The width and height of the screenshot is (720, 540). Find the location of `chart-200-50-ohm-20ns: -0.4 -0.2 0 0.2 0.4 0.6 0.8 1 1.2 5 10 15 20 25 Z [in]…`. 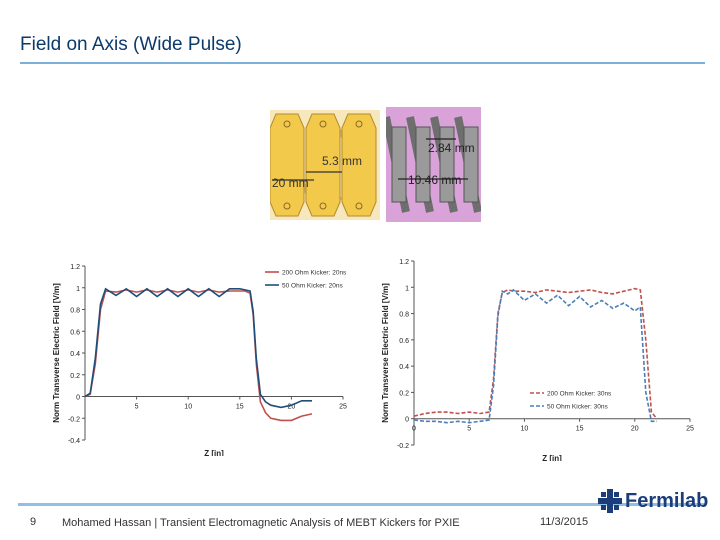

chart-200-50-ohm-20ns: -0.4 -0.2 0 0.2 0.4 0.6 0.8 1 1.2 5 10 15 20 25 Z [in]… is located at coordinates (199, 360).